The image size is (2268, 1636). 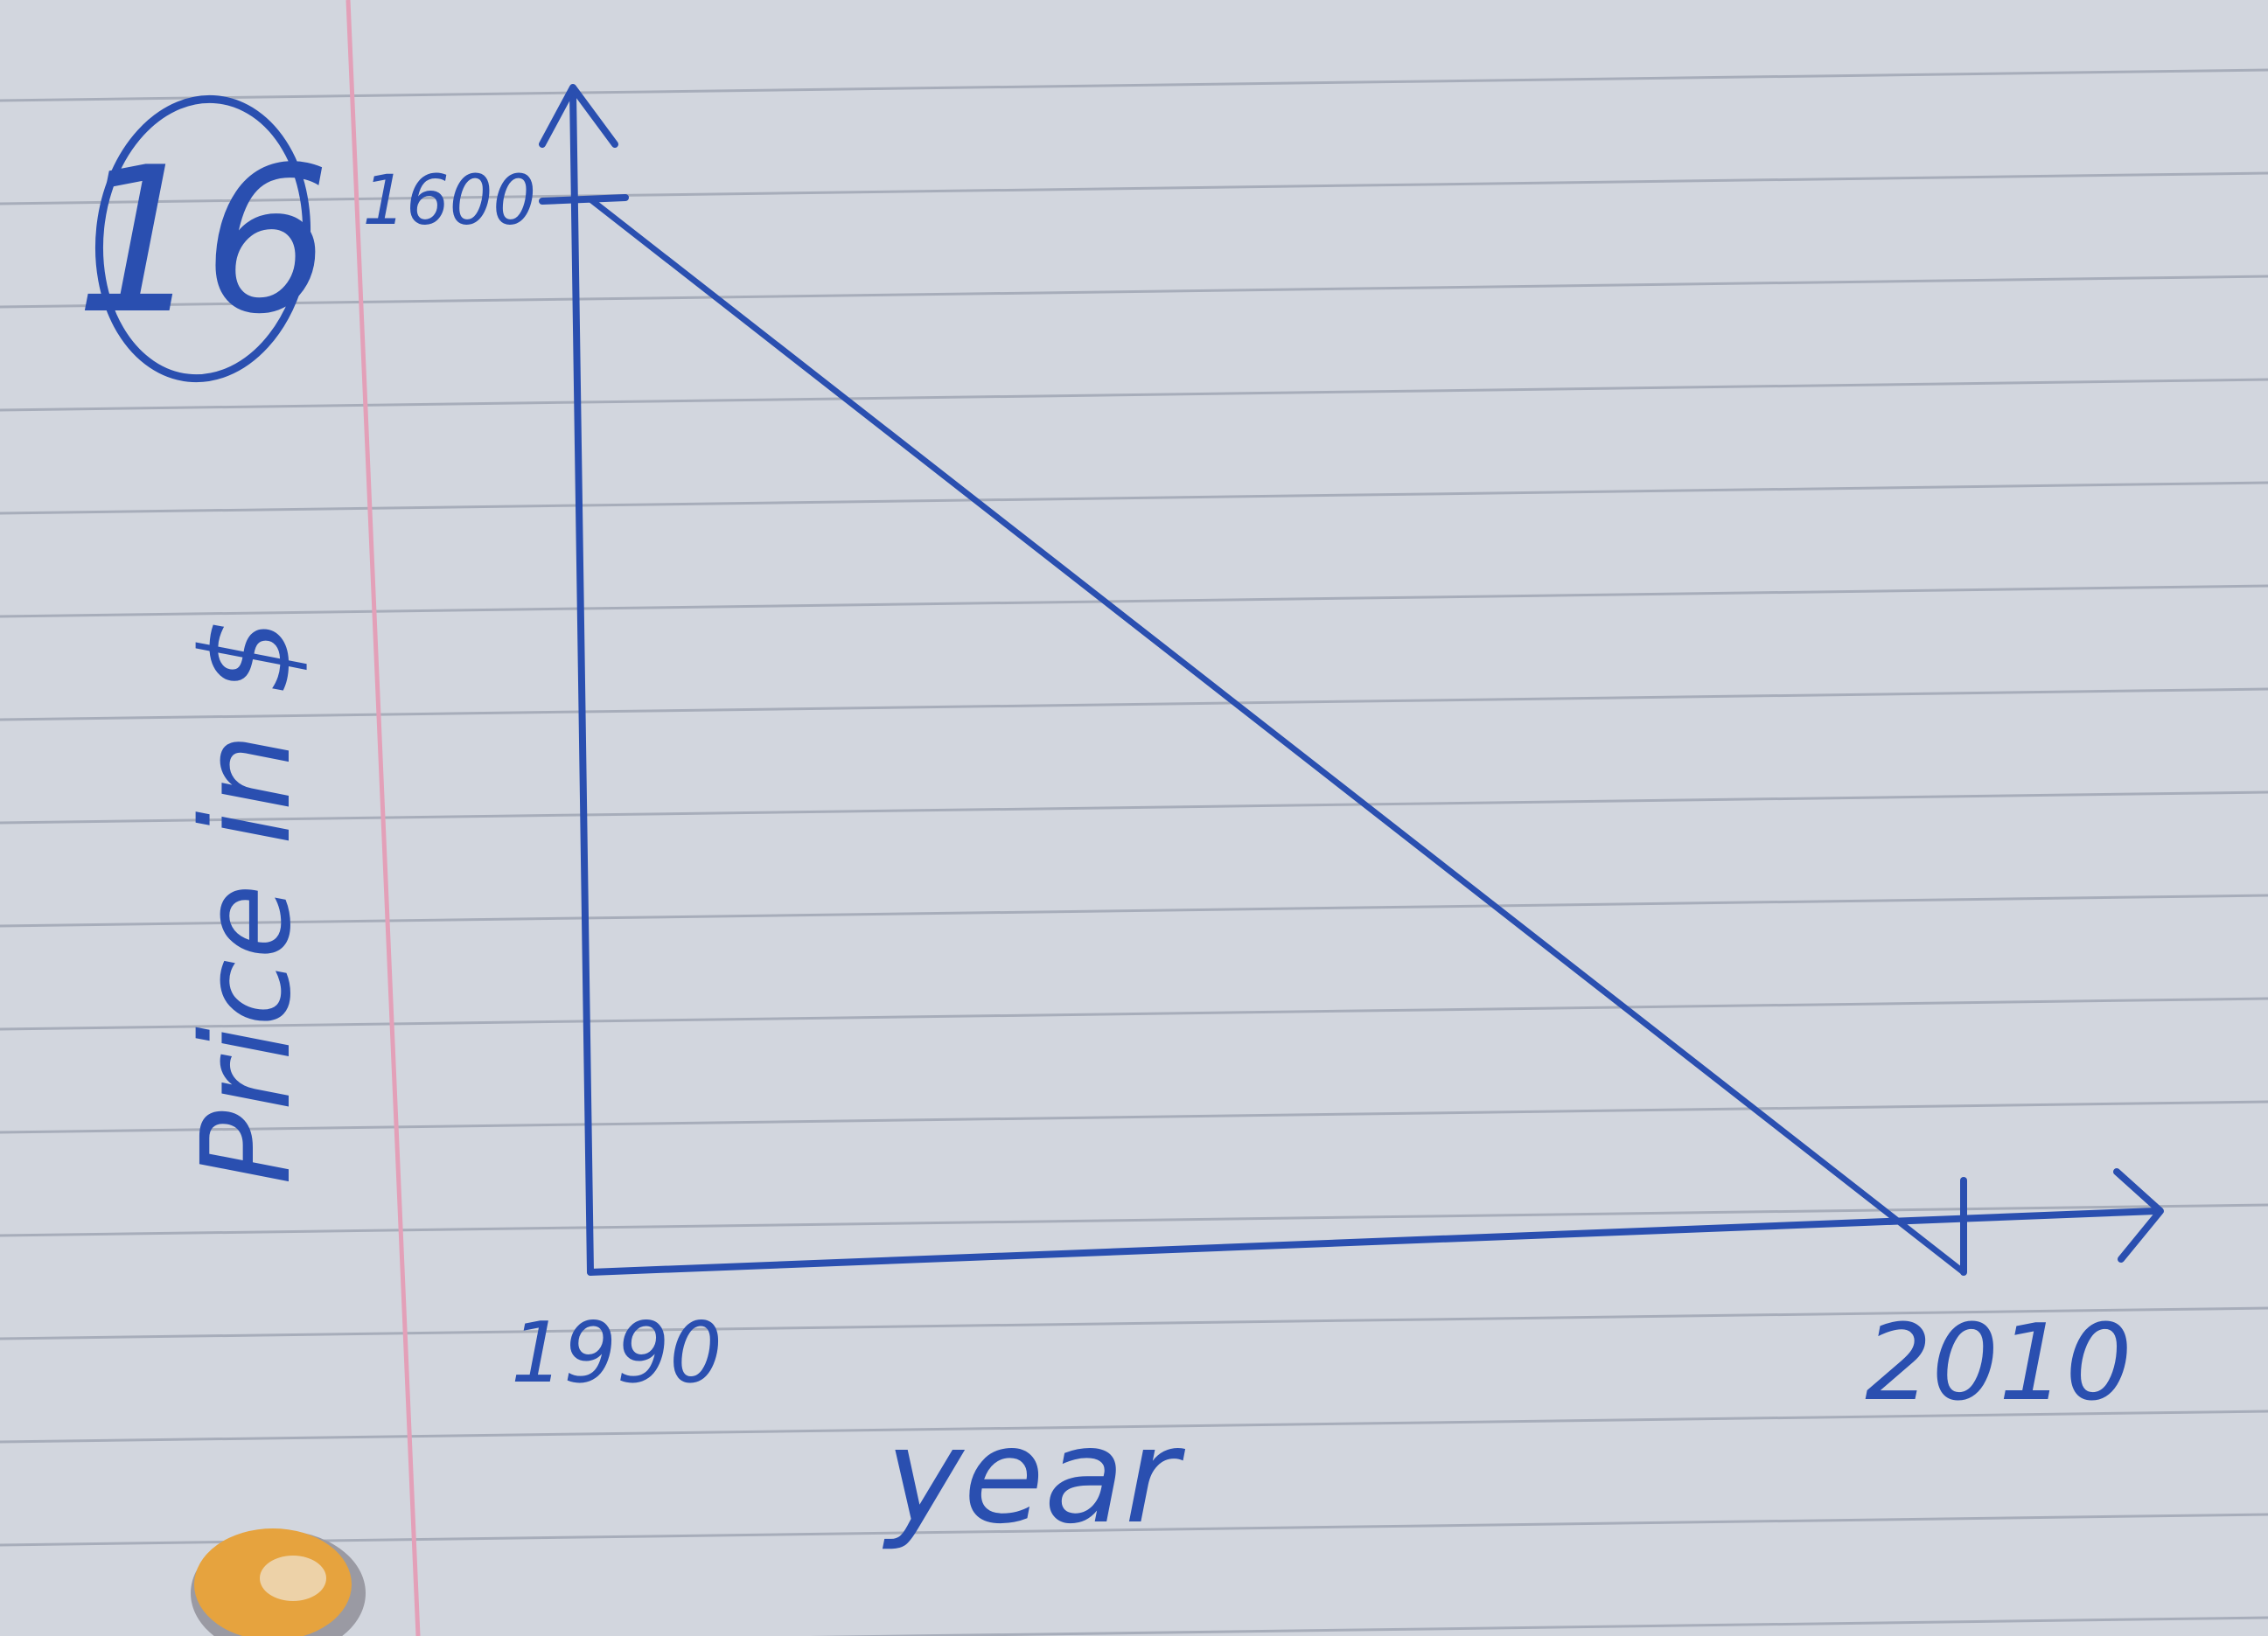 What do you see at coordinates (2138, 1216) in the screenshot?
I see `x-axis-arrowhead` at bounding box center [2138, 1216].